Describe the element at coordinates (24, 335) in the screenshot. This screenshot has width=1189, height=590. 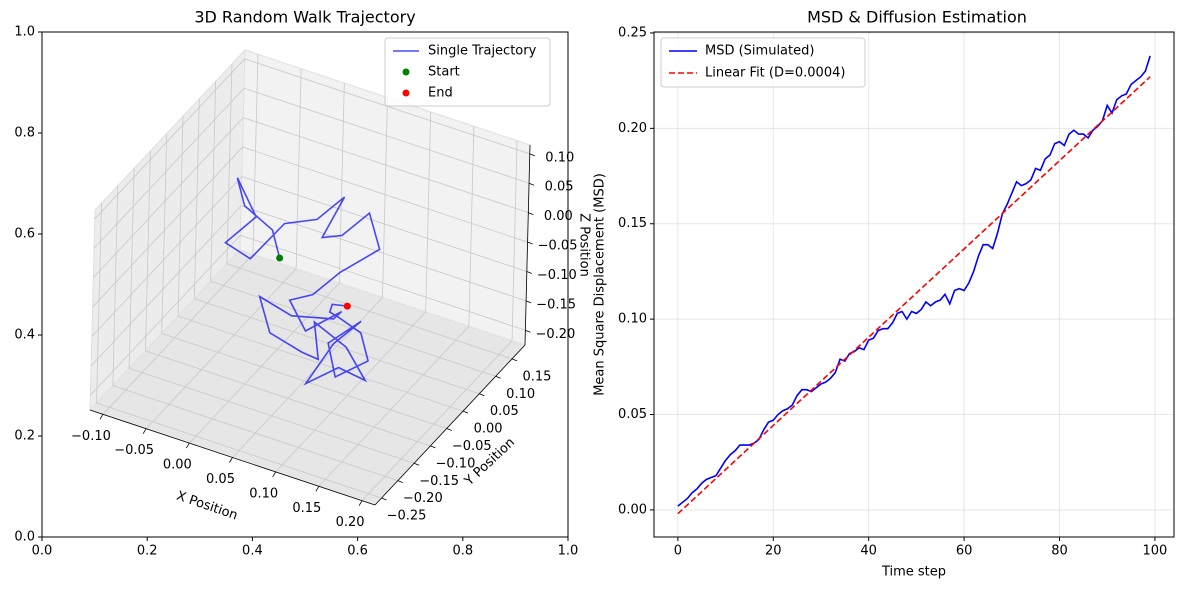
I see `y-tick-label: 0.4` at that location.